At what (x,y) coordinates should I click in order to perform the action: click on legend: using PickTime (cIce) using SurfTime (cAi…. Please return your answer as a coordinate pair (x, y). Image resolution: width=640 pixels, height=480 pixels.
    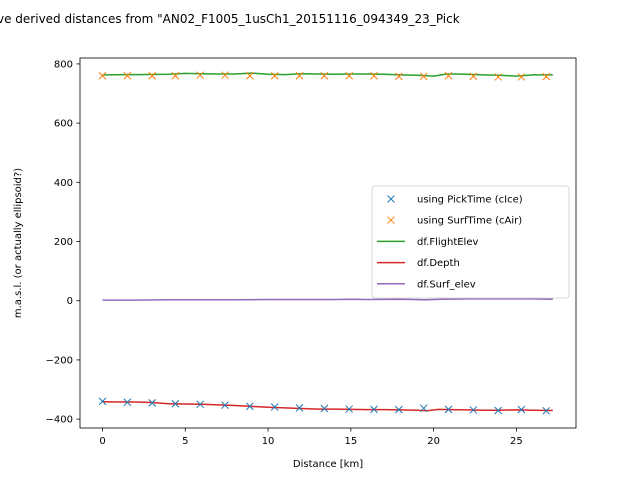
    Looking at the image, I should click on (470, 242).